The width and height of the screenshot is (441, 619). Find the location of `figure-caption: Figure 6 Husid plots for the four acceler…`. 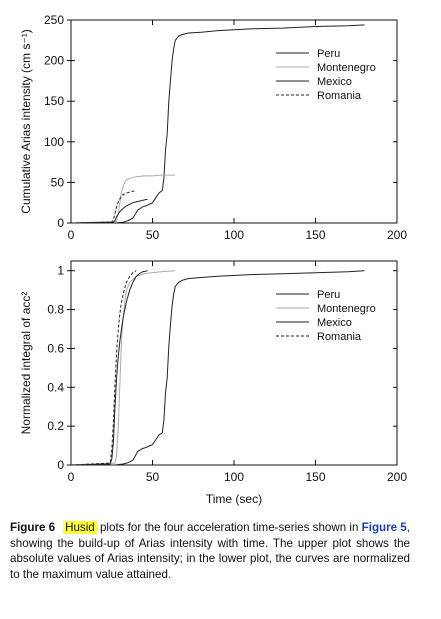

figure-caption: Figure 6 Husid plots for the four acceler… is located at coordinates (210, 551).